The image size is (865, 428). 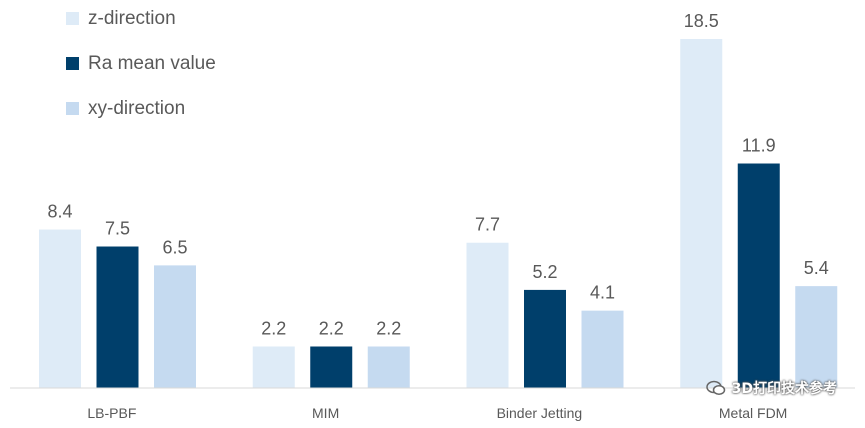 What do you see at coordinates (487, 315) in the screenshot?
I see `bar-binder-jetting-z-direction` at bounding box center [487, 315].